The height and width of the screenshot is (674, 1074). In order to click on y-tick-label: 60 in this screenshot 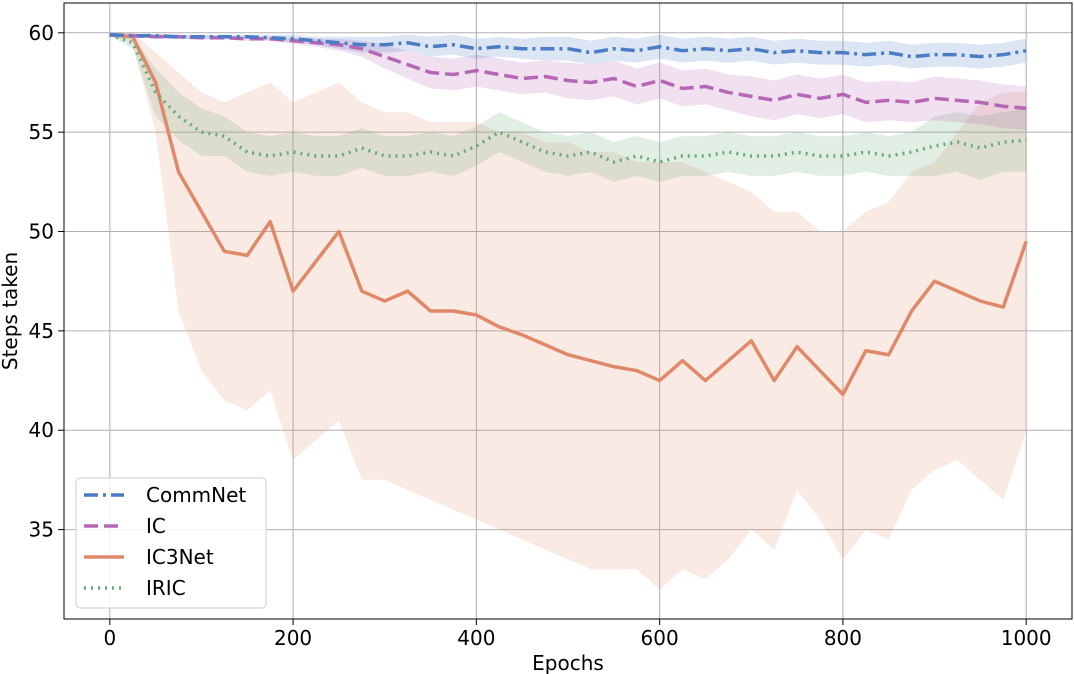, I will do `click(41, 33)`.